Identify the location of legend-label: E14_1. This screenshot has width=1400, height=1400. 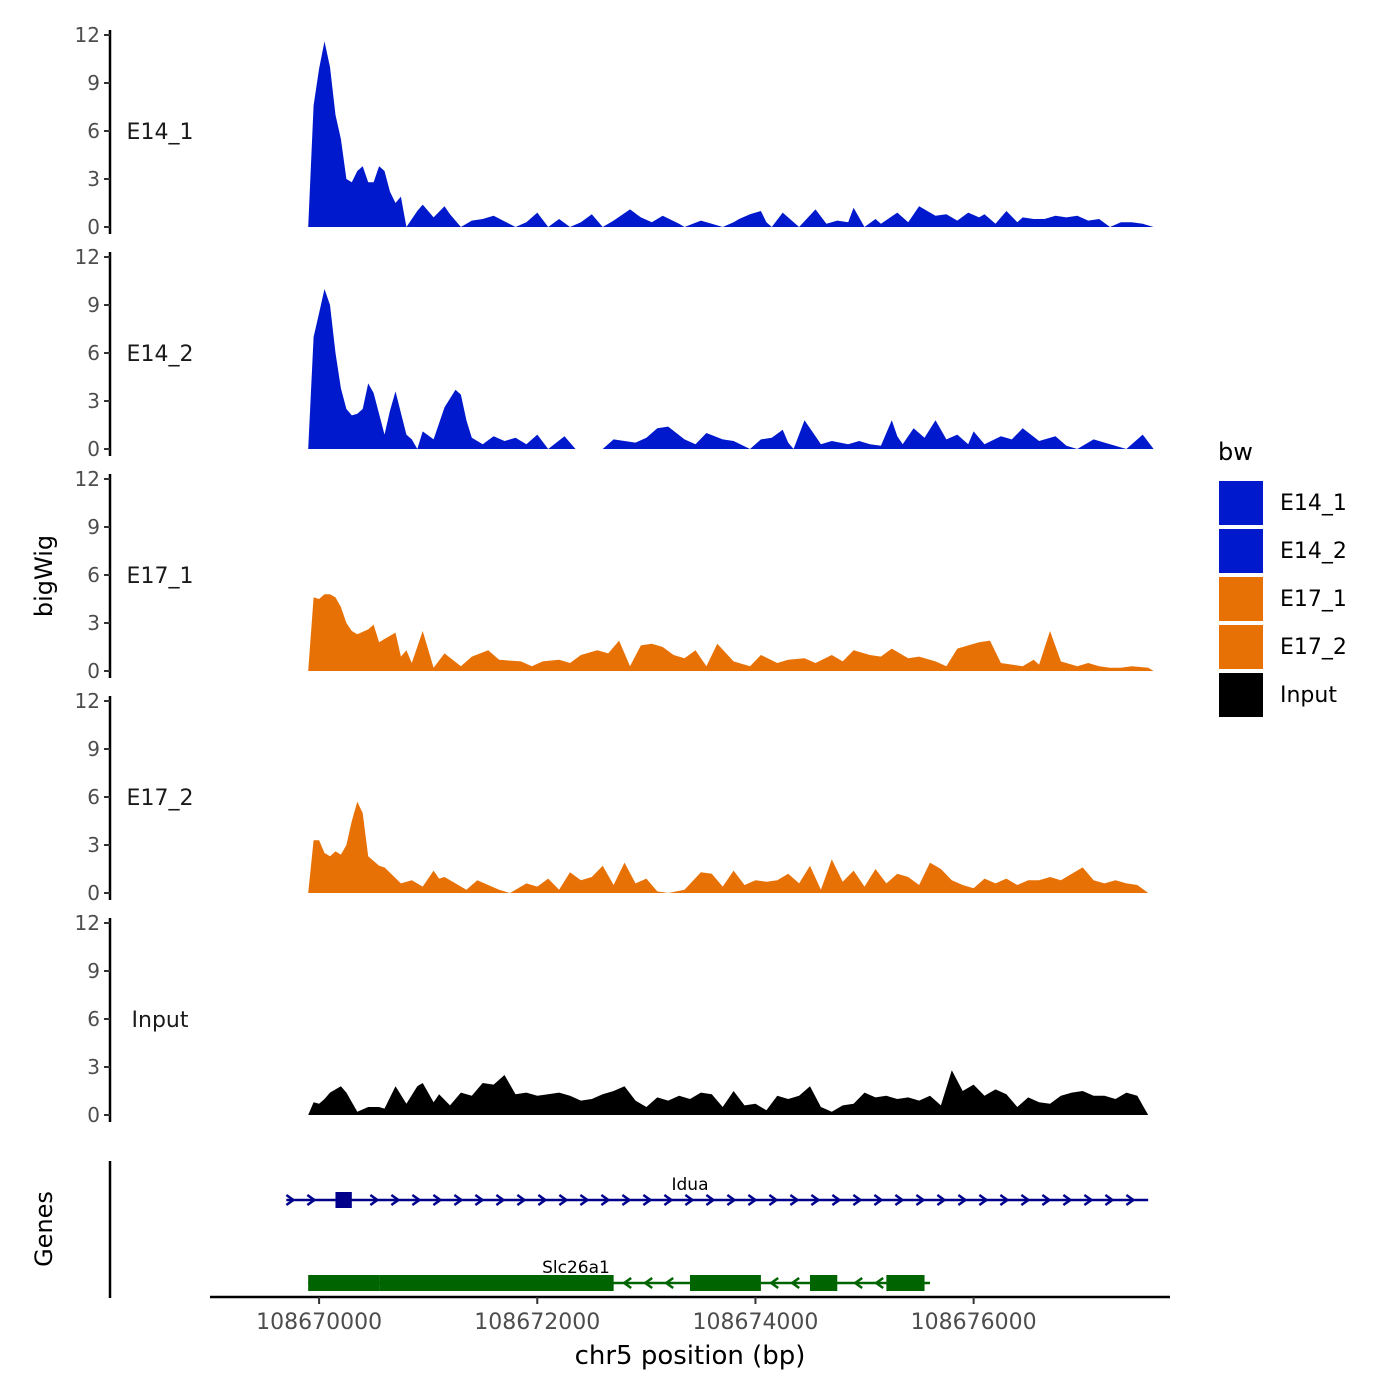
(1313, 503).